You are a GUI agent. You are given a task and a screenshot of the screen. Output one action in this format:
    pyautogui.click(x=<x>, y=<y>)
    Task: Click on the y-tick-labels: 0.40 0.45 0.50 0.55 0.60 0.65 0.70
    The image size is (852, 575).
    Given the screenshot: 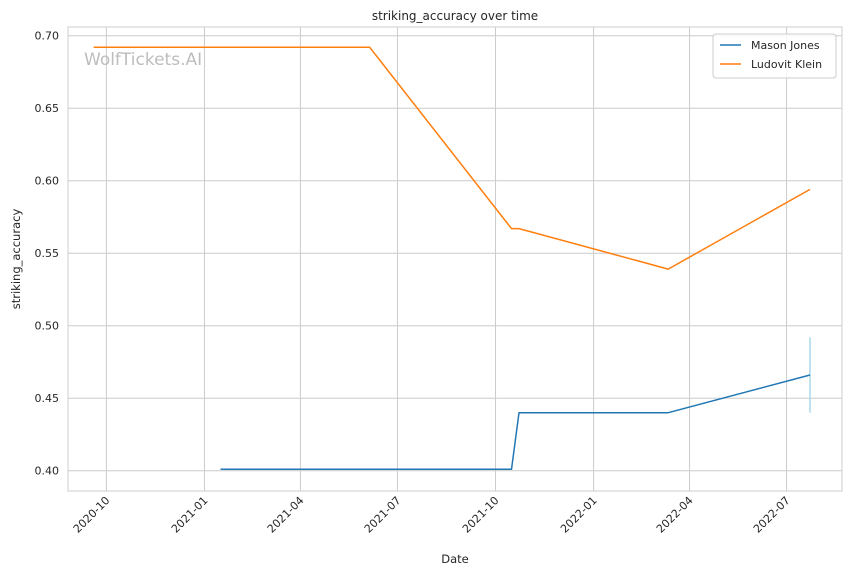 What is the action you would take?
    pyautogui.click(x=47, y=254)
    